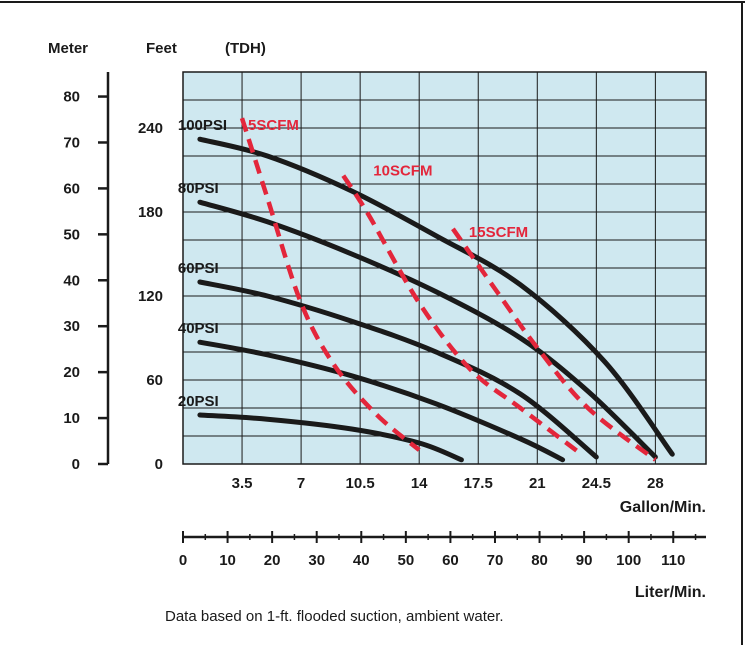 The height and width of the screenshot is (645, 745). Describe the element at coordinates (154, 380) in the screenshot. I see `feet-tick-label: 60` at that location.